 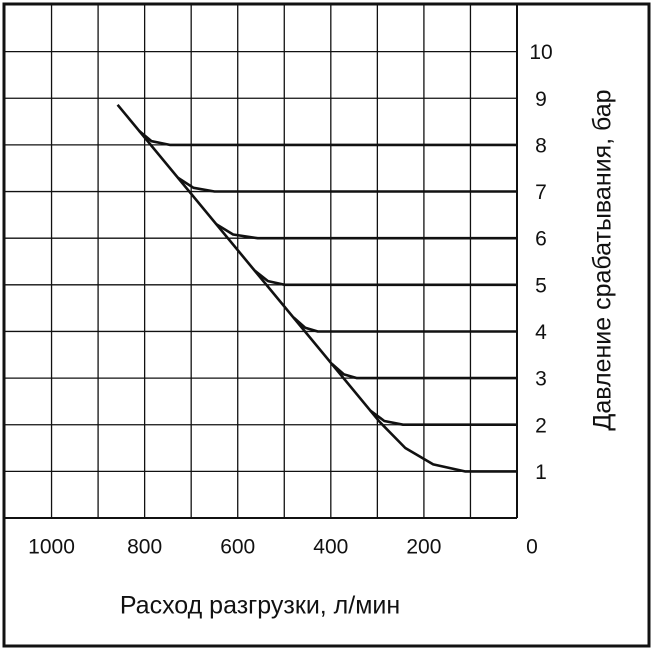 What do you see at coordinates (541, 239) in the screenshot?
I see `y-tick-label: 6` at bounding box center [541, 239].